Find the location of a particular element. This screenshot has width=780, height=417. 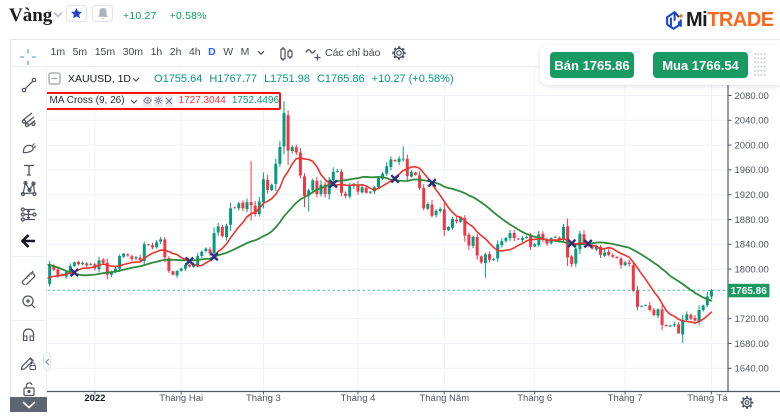

svg-text: 1920.00 is located at coordinates (752, 195).